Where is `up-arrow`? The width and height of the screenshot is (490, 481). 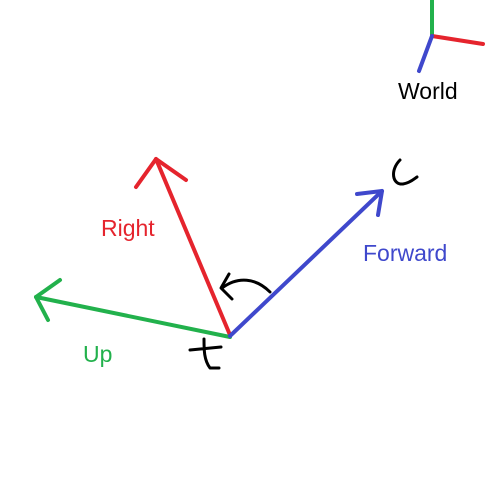 up-arrow is located at coordinates (133, 308).